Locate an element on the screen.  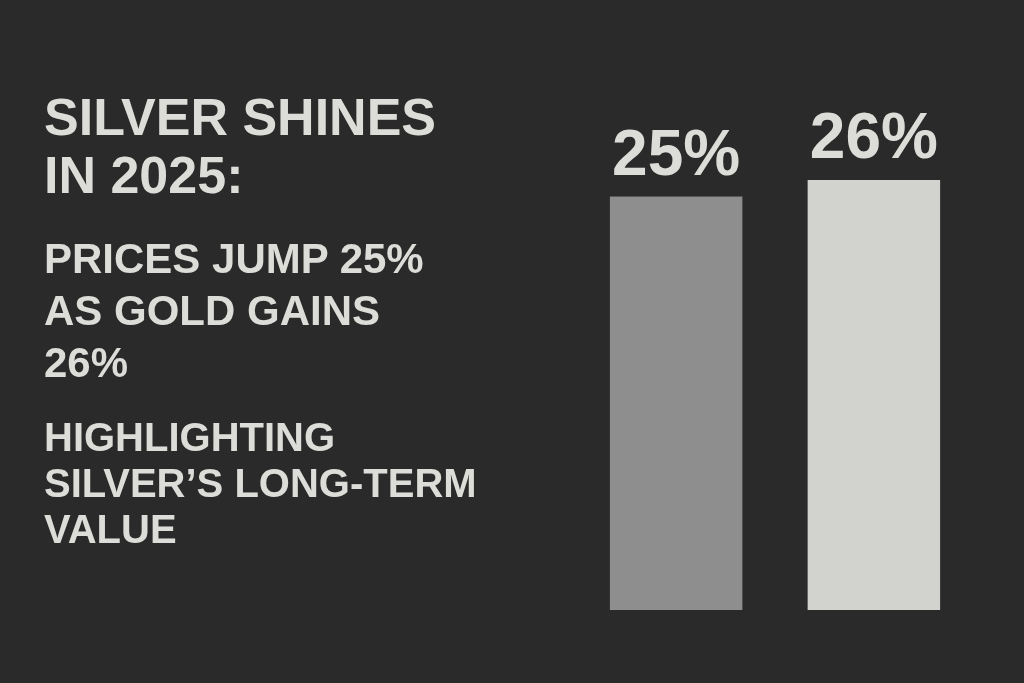
chart-title: SILVER SHINES IN 2025: is located at coordinates (240, 146).